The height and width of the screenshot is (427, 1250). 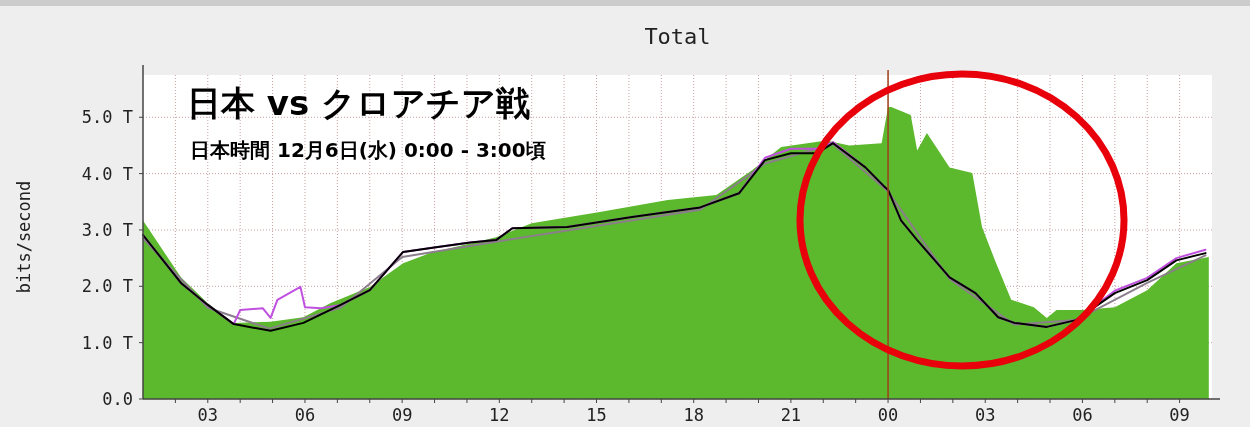 What do you see at coordinates (596, 415) in the screenshot?
I see `x-tick-label: 15` at bounding box center [596, 415].